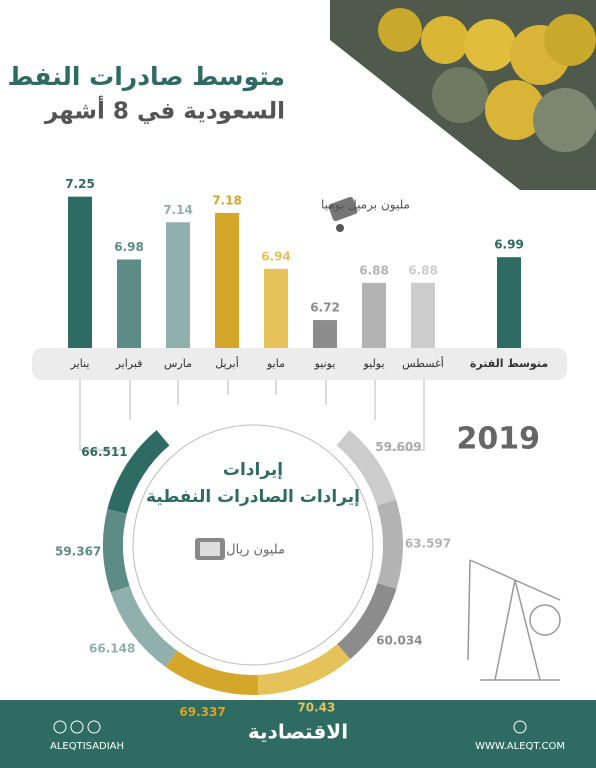 This screenshot has width=596, height=768. Describe the element at coordinates (509, 245) in the screenshot. I see `value-label: 6.99` at that location.